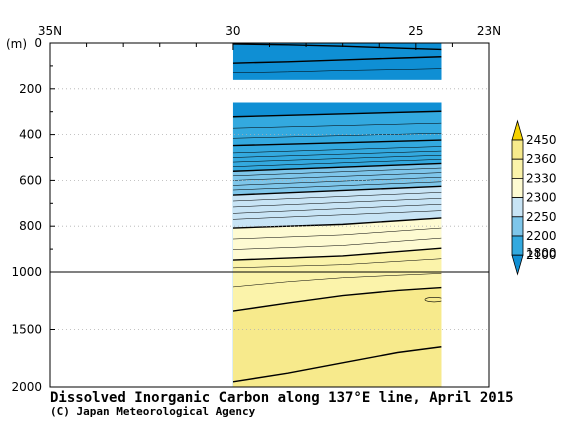  I want to click on y-tick-label: 0, so click(38, 43).